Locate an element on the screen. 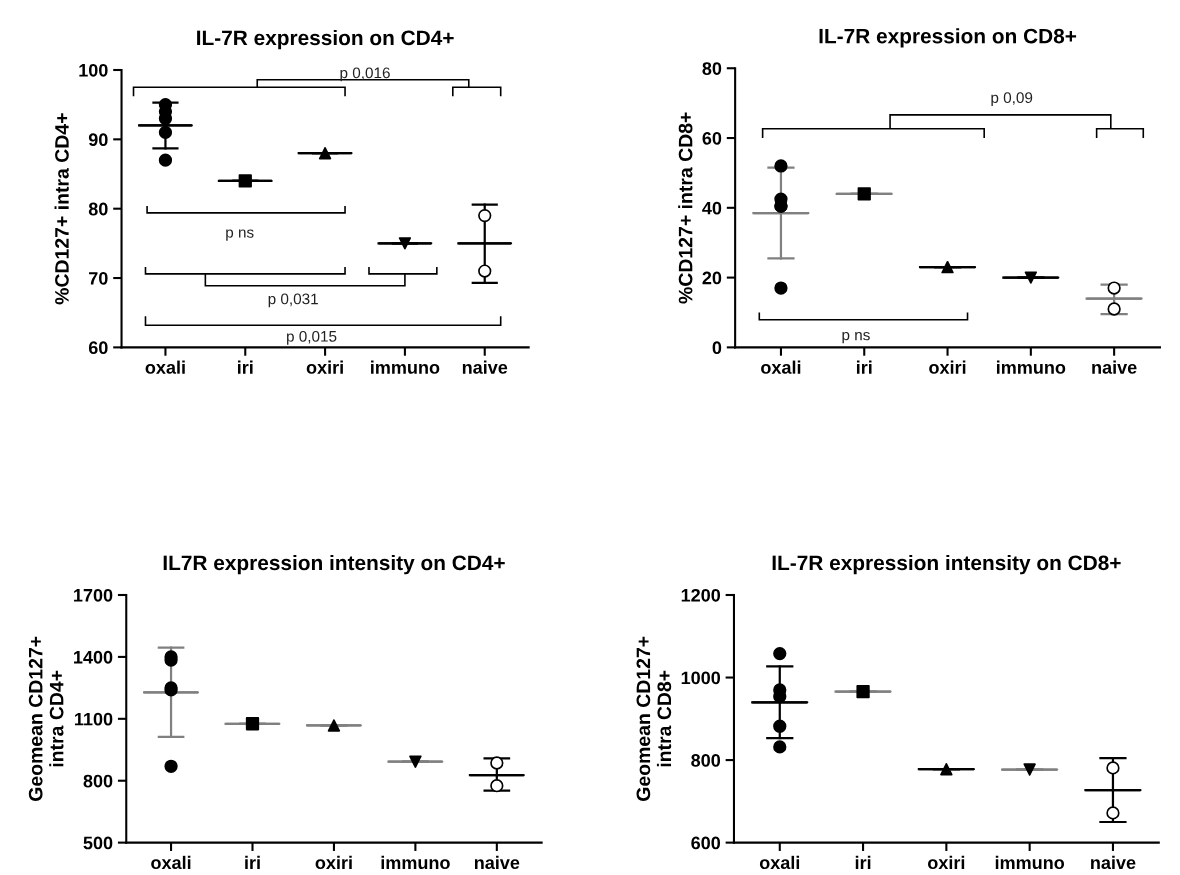 This screenshot has width=1180, height=875. chart-title: IL-7R expression intensity on CD8+ is located at coordinates (946, 564).